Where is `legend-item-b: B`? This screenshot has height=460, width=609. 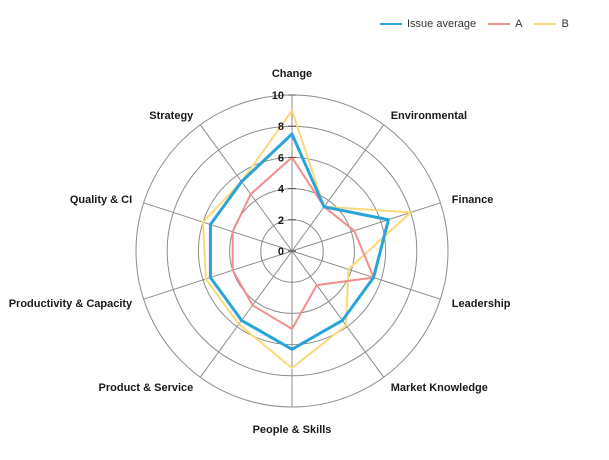
legend-item-b: B is located at coordinates (551, 24).